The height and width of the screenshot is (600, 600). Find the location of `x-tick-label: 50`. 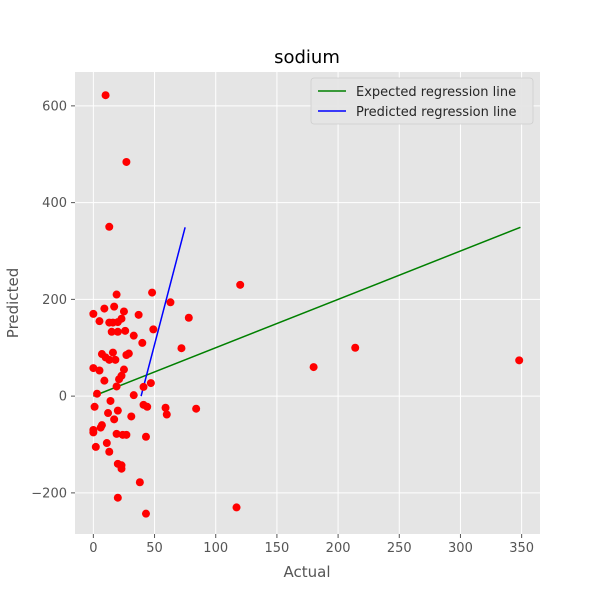

x-tick-label: 50 is located at coordinates (154, 548).